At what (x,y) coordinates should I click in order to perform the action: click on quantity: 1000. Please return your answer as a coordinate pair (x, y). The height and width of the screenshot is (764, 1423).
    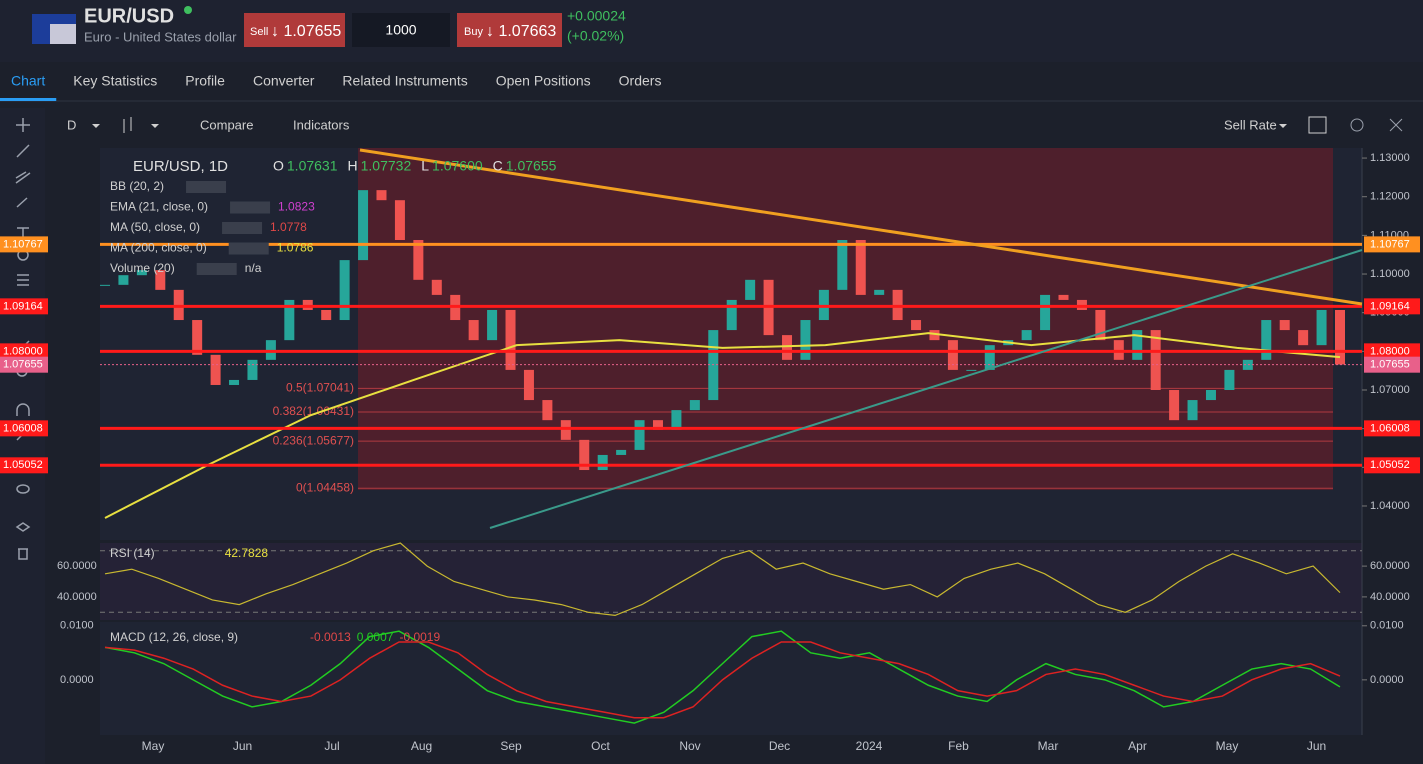
    Looking at the image, I should click on (400, 30).